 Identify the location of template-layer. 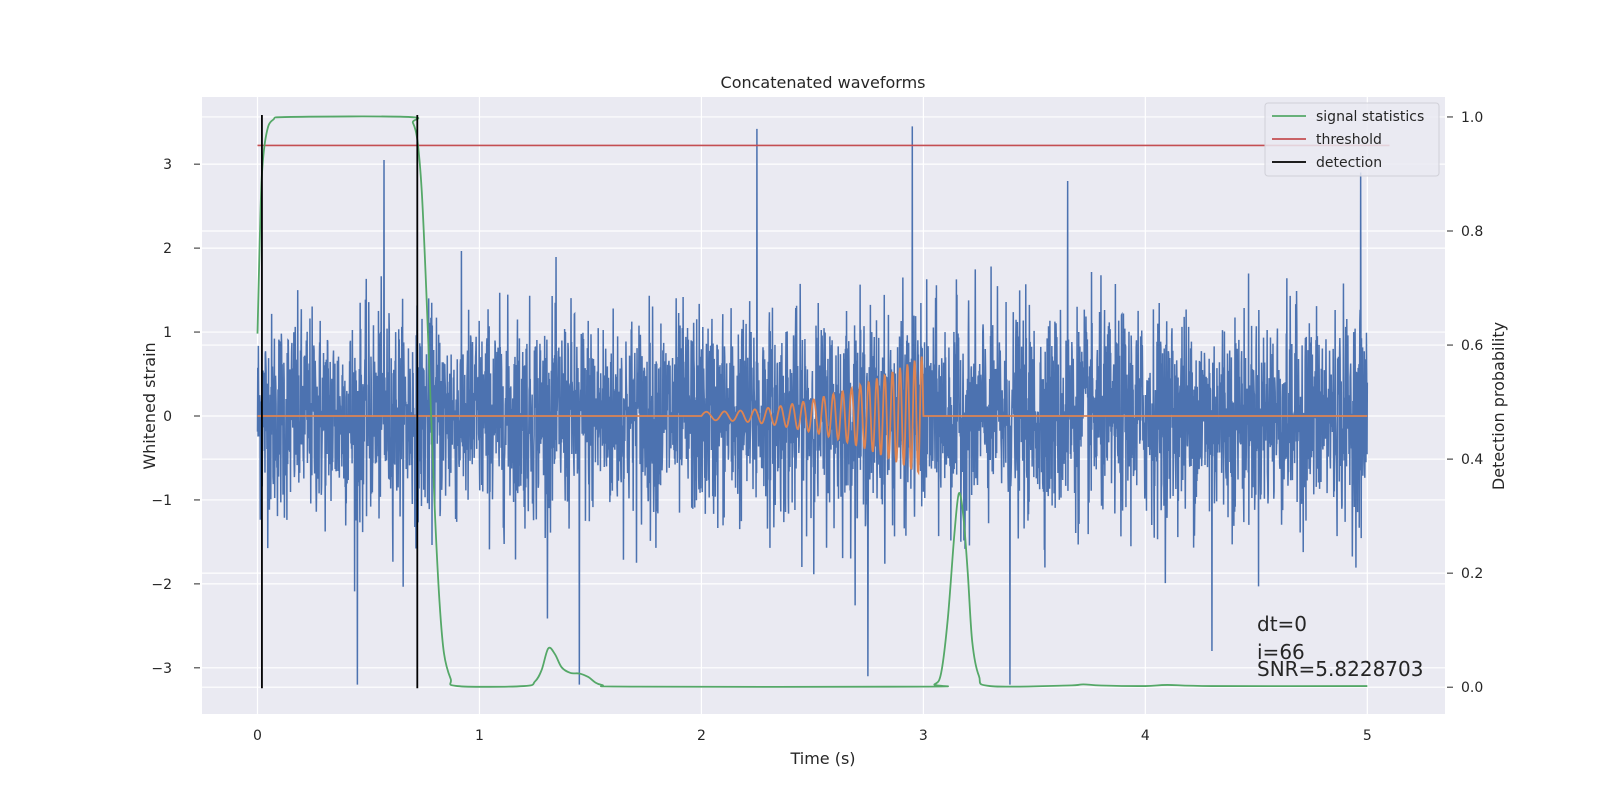
(812, 416).